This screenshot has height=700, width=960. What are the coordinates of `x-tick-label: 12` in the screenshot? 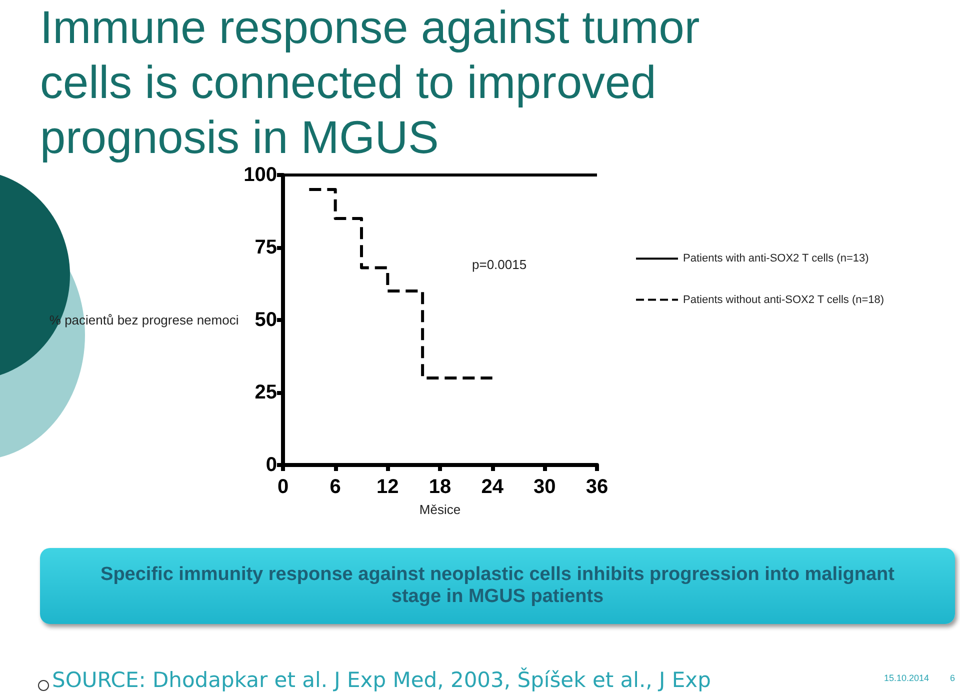 It's located at (387, 487).